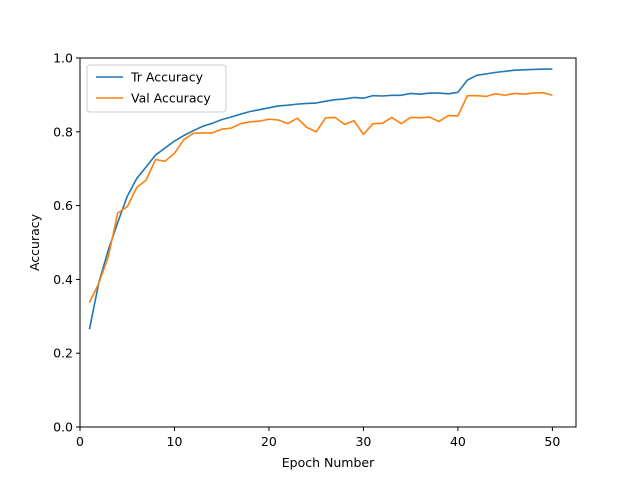  What do you see at coordinates (34, 242) in the screenshot?
I see `y-axis-label: Accuracy` at bounding box center [34, 242].